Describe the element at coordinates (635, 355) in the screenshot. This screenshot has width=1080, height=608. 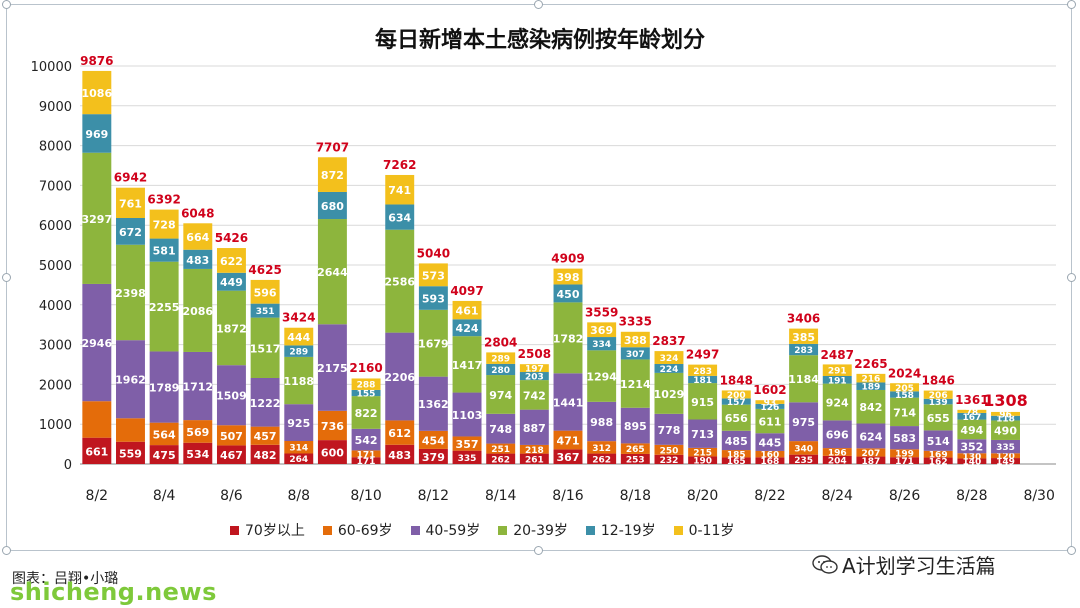
I see `bar-value-label: 307` at that location.